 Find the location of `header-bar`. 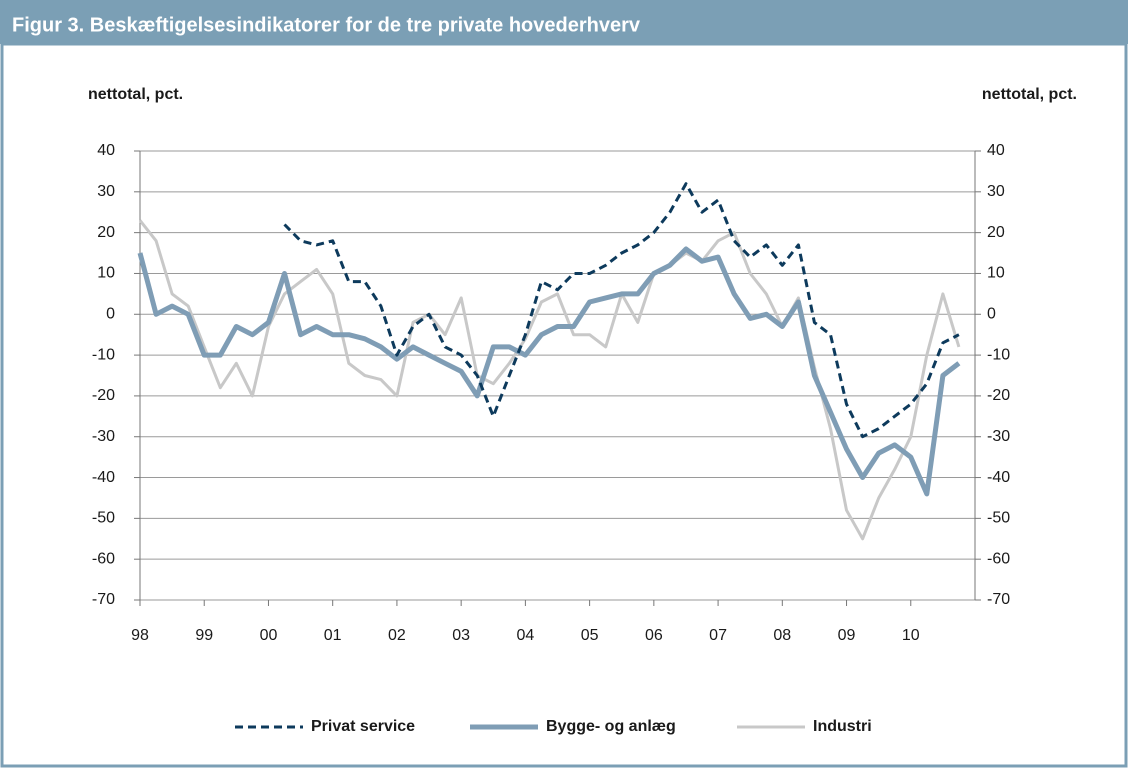

header-bar is located at coordinates (564, 22).